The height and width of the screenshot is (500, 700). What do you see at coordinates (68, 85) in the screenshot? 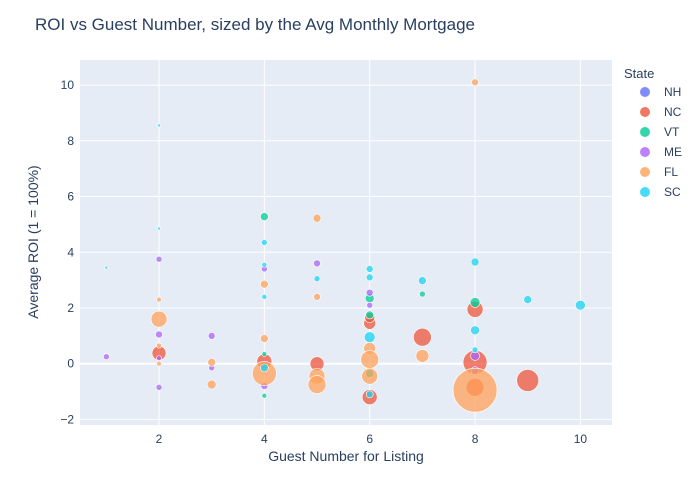
I see `y-tick-label: 10` at bounding box center [68, 85].